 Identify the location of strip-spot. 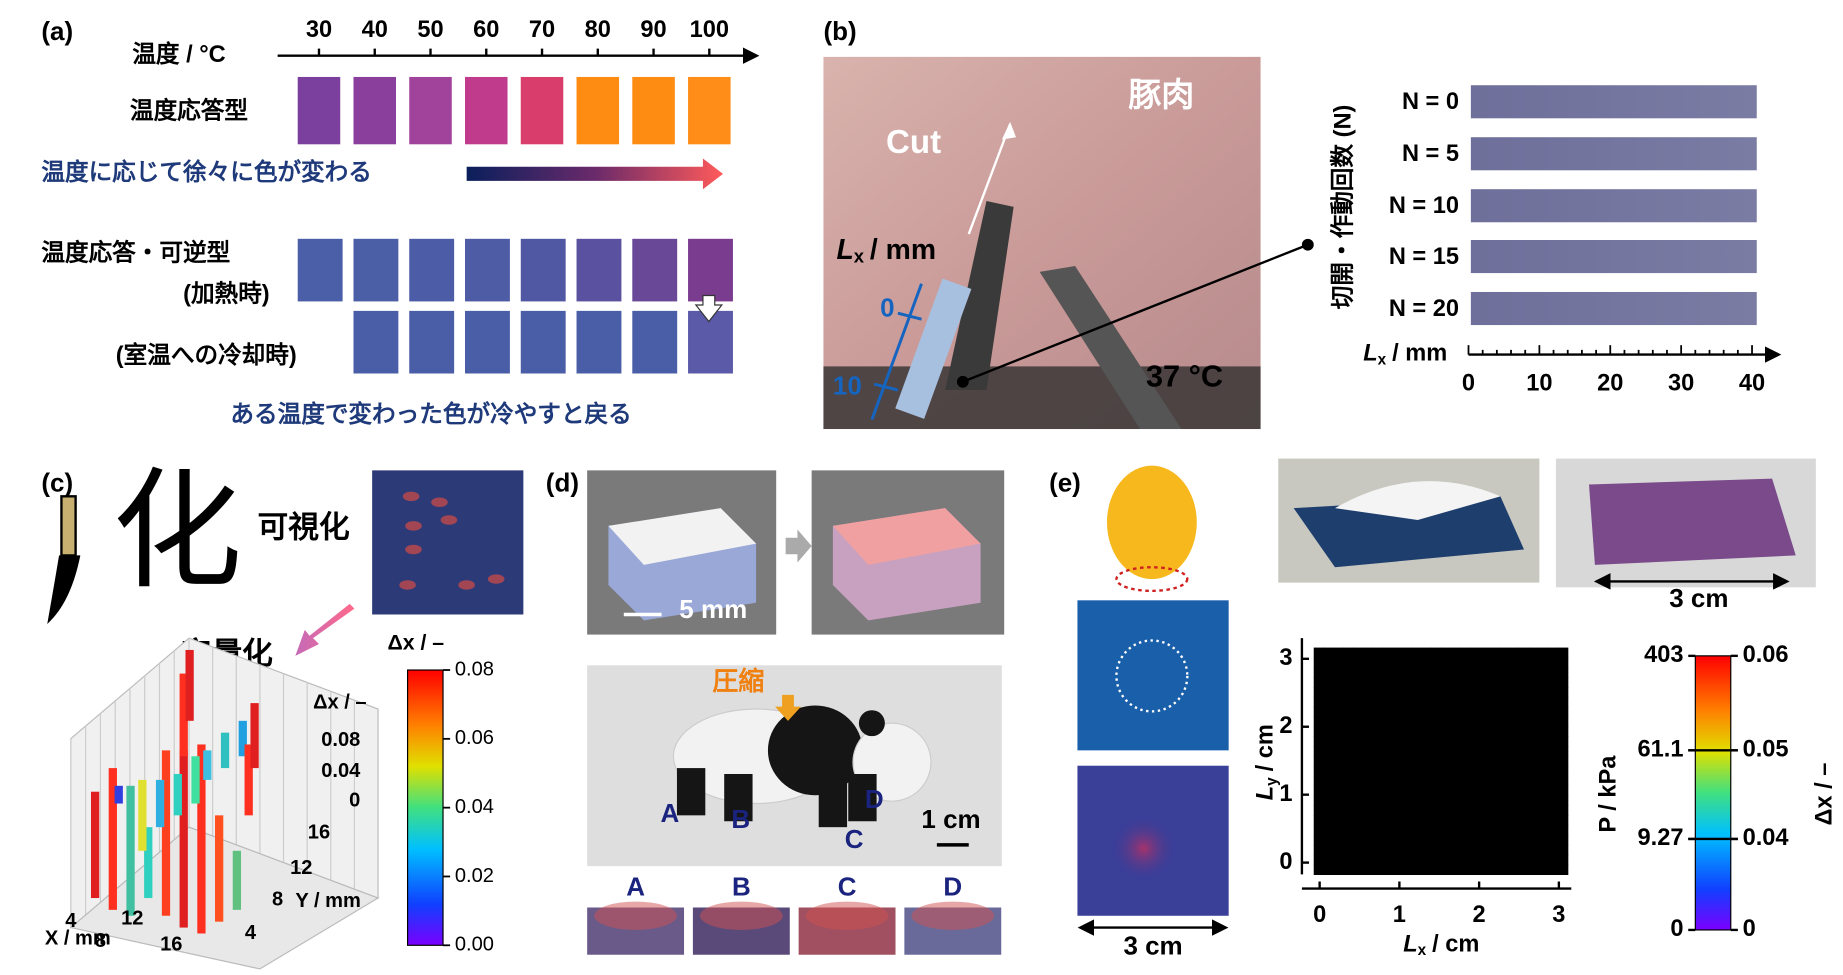
(635, 915).